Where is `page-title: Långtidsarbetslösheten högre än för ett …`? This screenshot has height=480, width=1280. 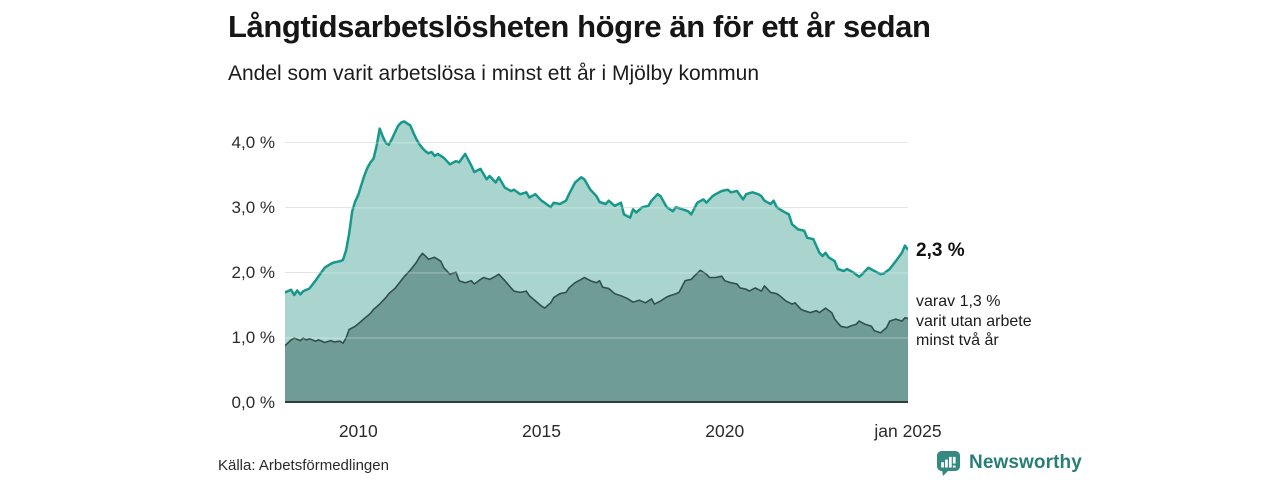 page-title: Långtidsarbetslösheten högre än för ett … is located at coordinates (579, 26).